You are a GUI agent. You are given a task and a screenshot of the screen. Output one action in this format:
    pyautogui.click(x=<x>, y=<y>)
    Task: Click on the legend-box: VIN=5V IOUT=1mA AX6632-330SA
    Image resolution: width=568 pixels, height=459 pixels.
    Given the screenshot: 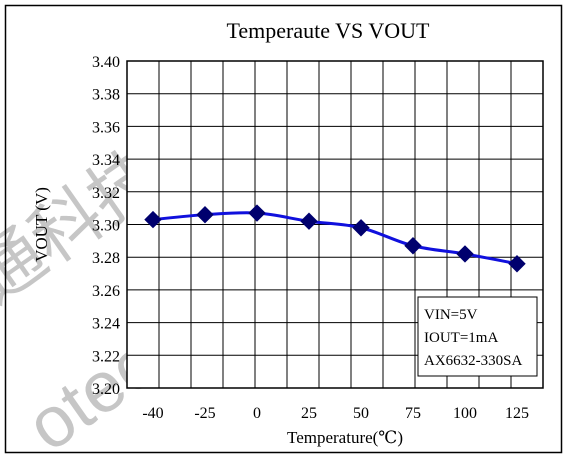 What is the action you would take?
    pyautogui.click(x=477, y=336)
    